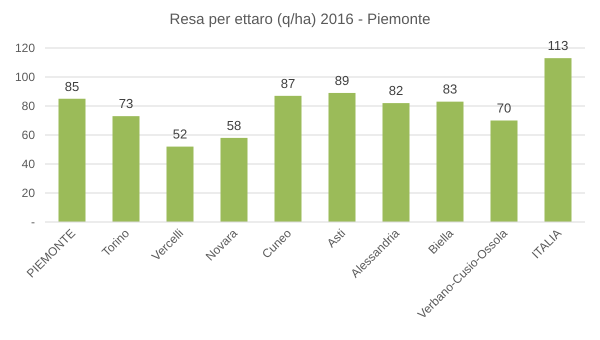  Describe the element at coordinates (300, 19) in the screenshot. I see `chart-title: Resa per ettaro (q/ha) 2016 - Piemonte` at that location.